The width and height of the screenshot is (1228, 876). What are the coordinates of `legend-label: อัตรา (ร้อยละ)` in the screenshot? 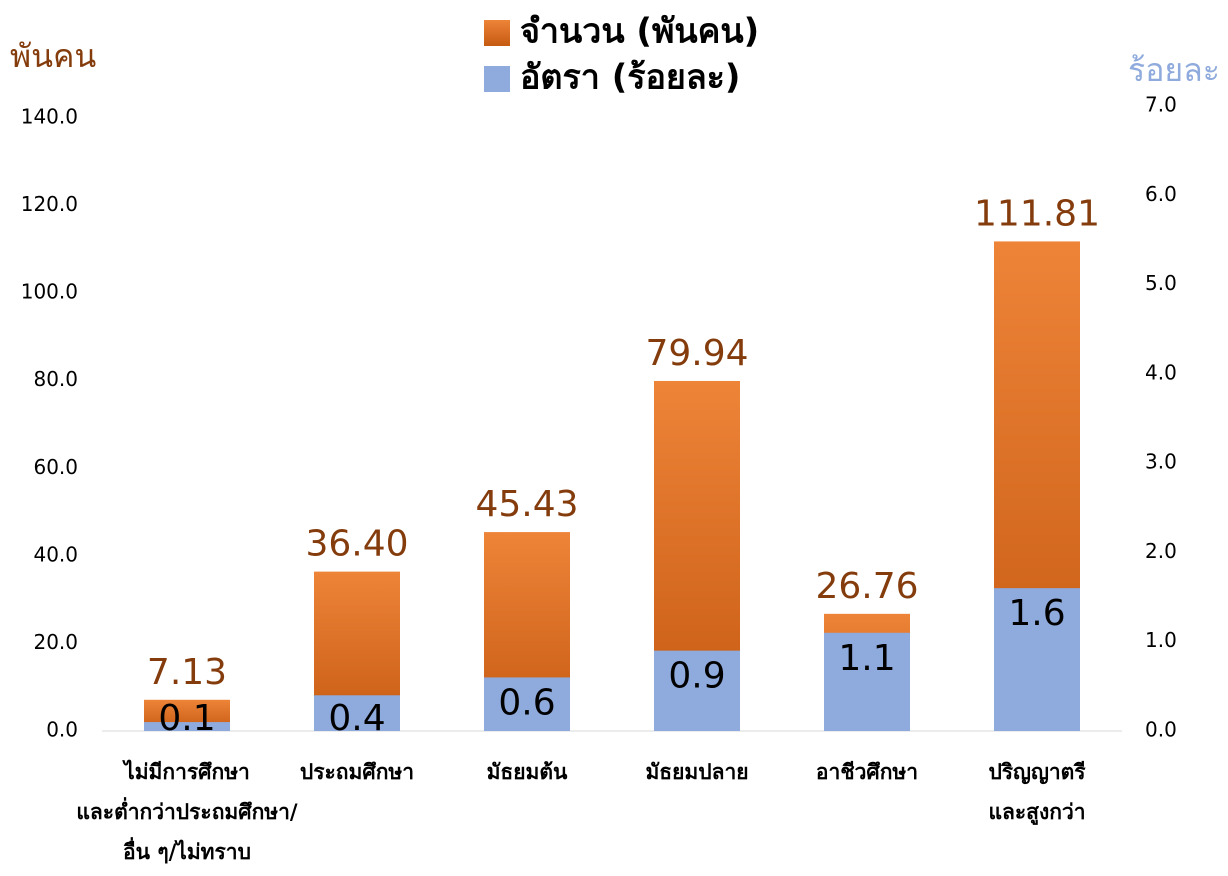 It's located at (630, 78).